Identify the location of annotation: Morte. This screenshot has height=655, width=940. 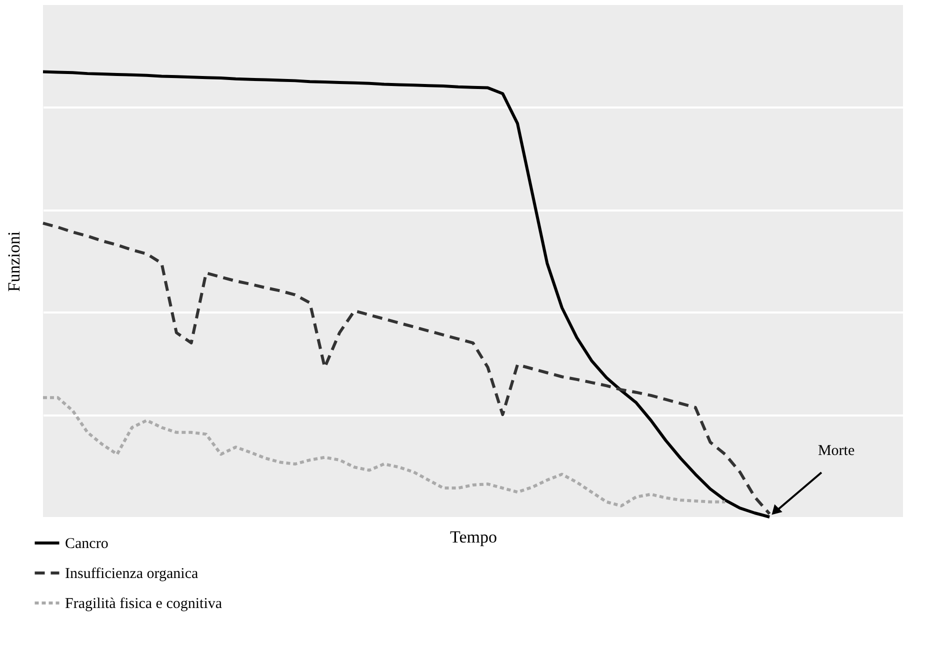
(836, 451).